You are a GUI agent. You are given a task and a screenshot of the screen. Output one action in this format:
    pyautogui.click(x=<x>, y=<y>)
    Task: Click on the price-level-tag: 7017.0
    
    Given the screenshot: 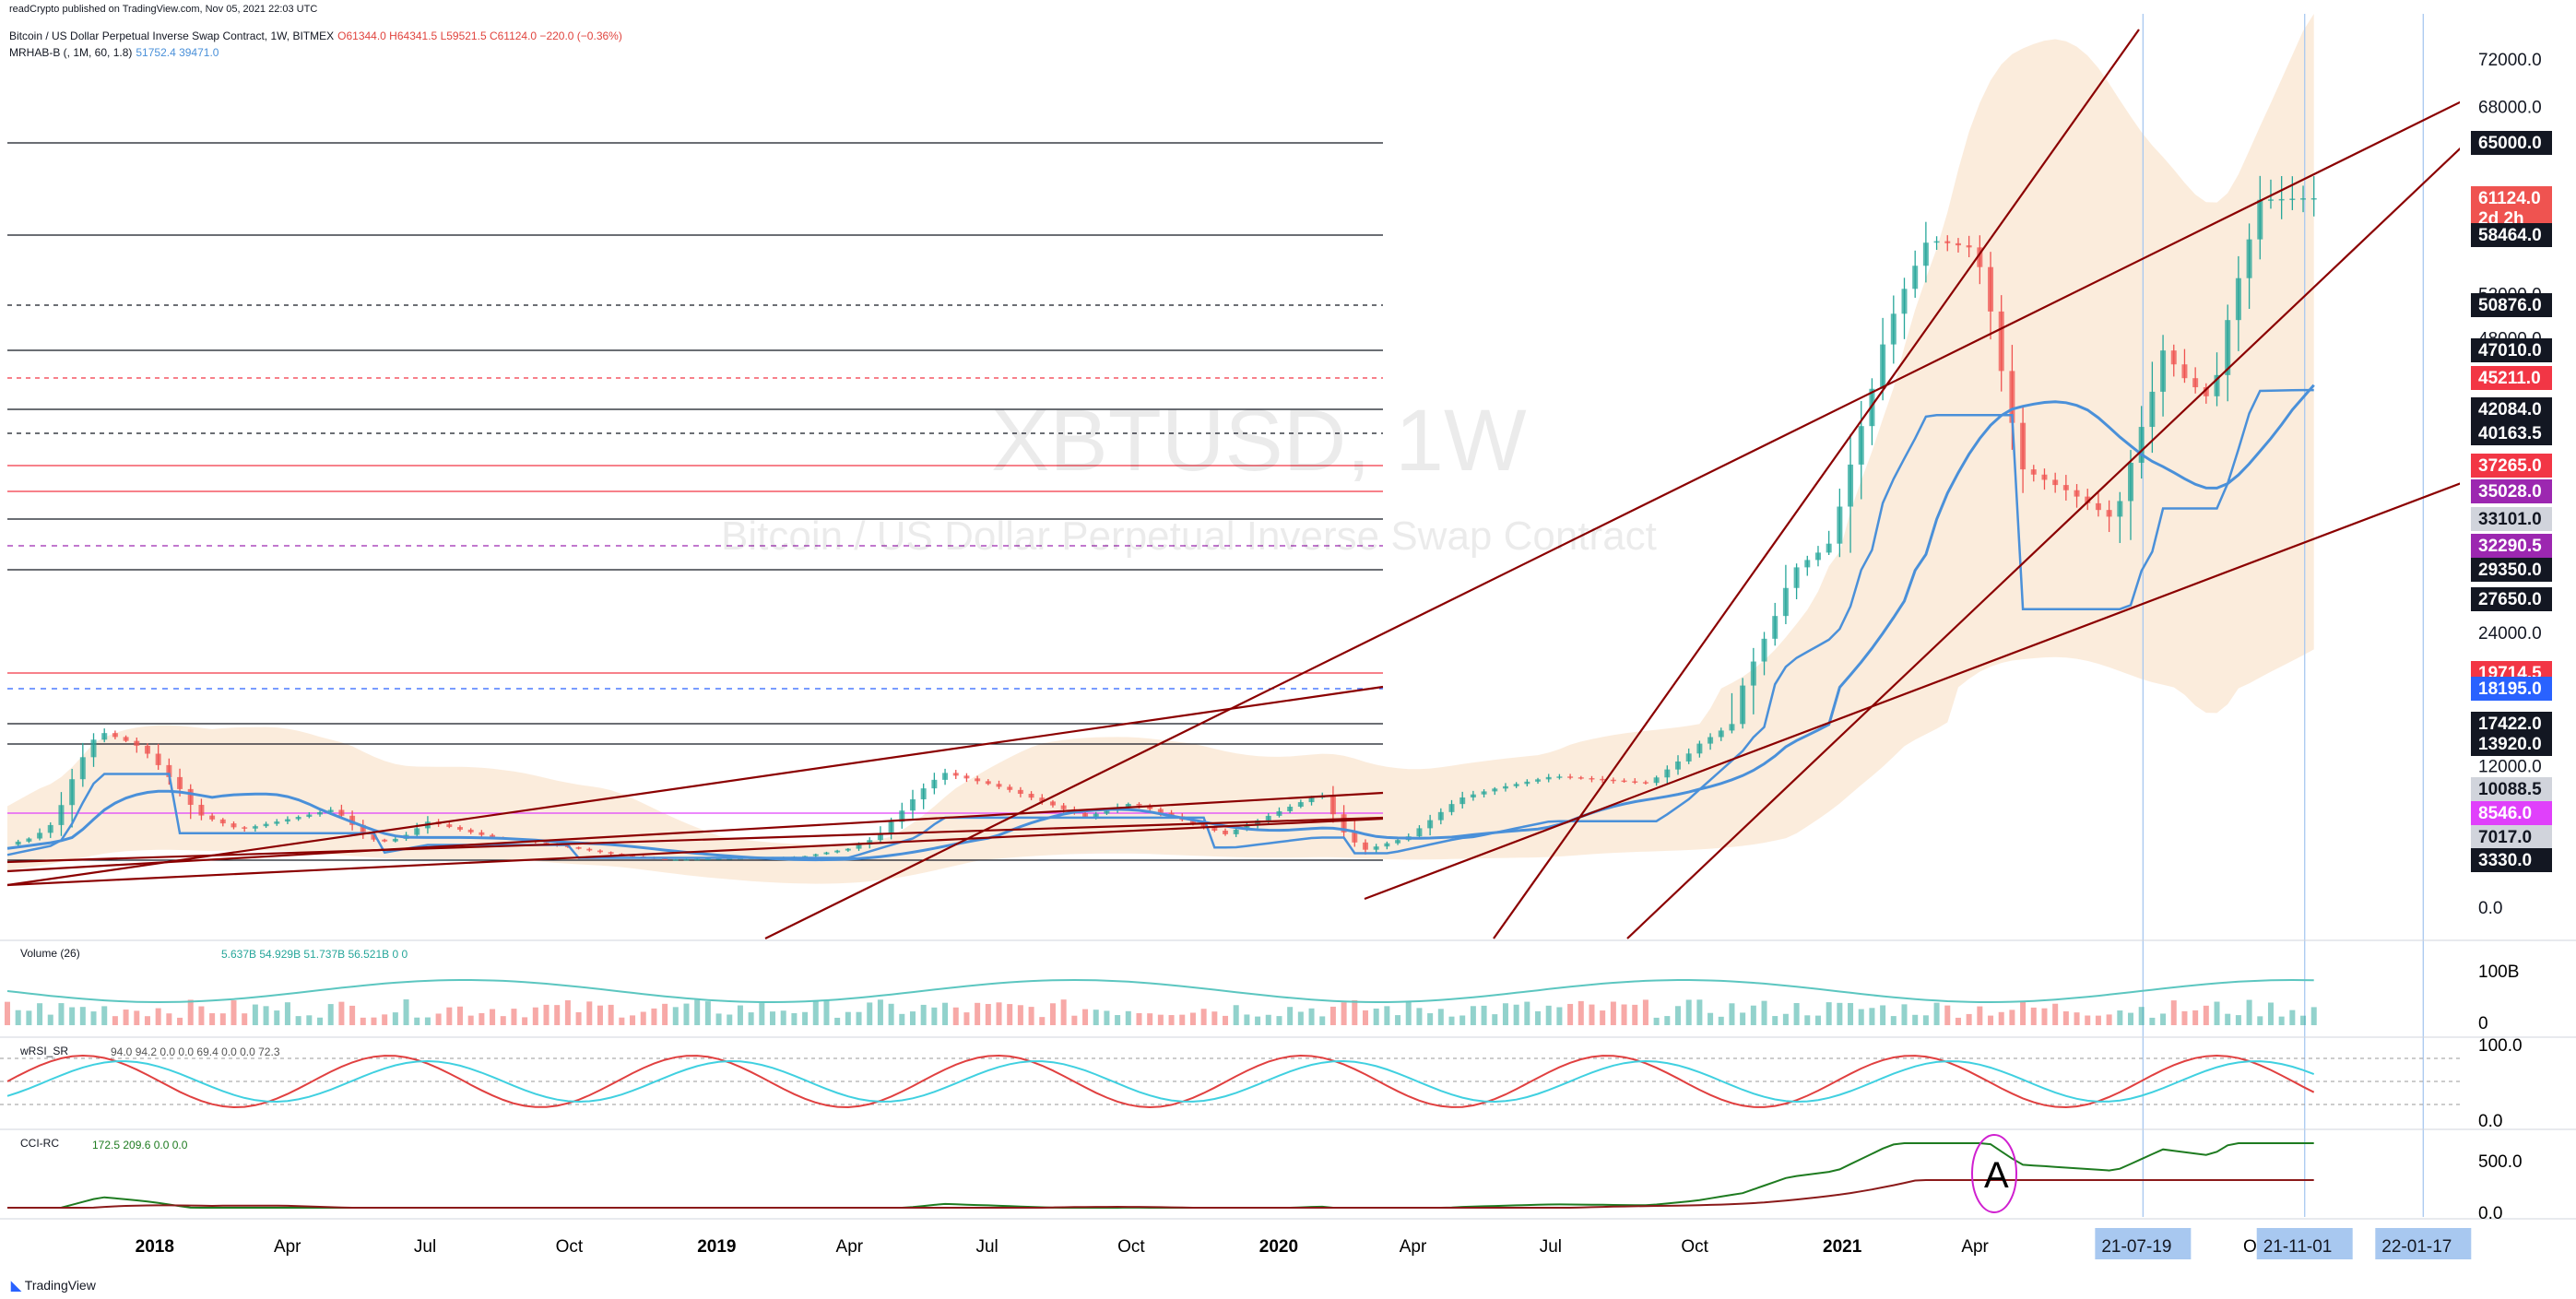 What is the action you would take?
    pyautogui.click(x=2511, y=837)
    